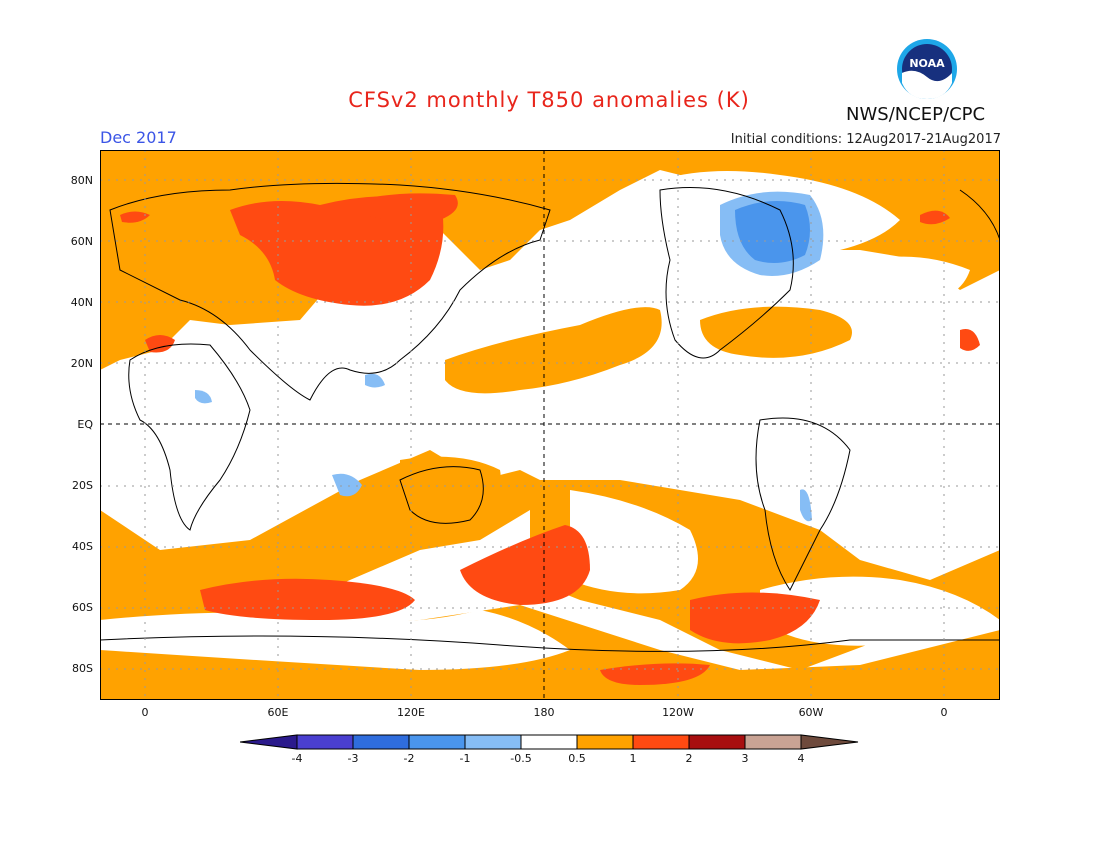 This screenshot has width=1100, height=850. Describe the element at coordinates (82, 485) in the screenshot. I see `lat-label: 20S` at that location.